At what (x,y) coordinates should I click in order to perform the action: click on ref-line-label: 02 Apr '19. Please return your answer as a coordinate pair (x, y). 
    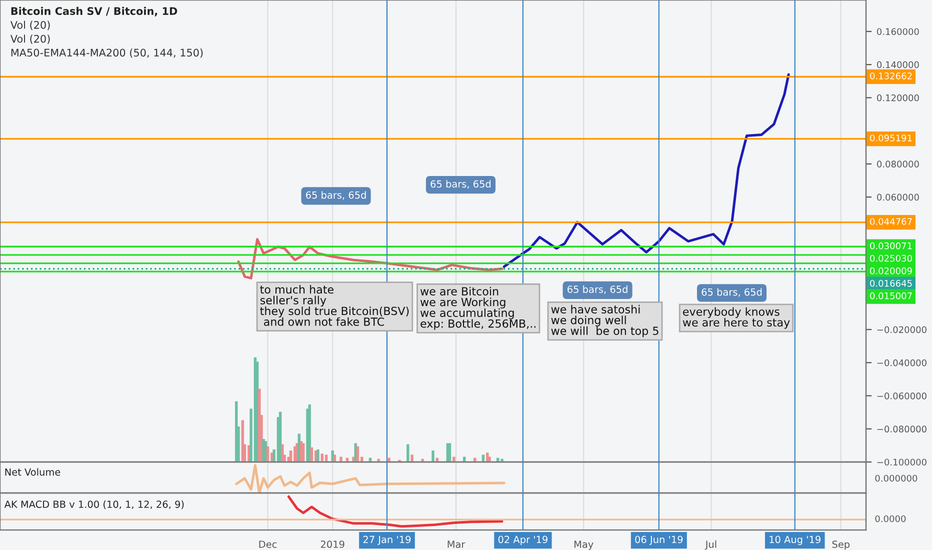
    Looking at the image, I should click on (523, 541).